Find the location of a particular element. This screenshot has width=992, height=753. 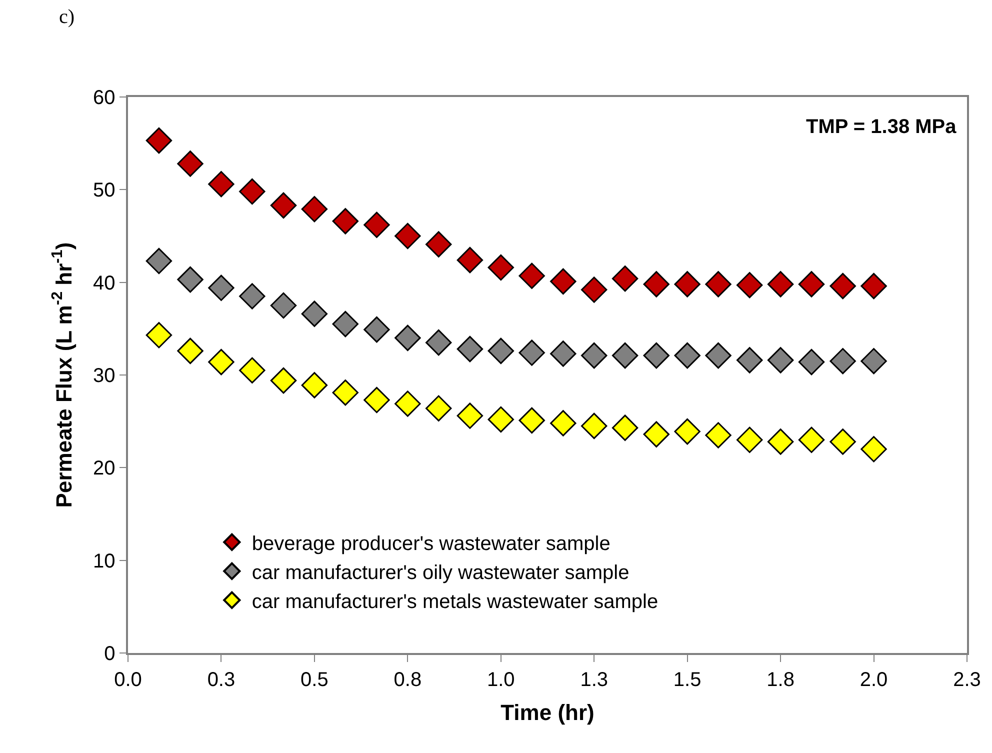

x-tick-label: 0.3 is located at coordinates (221, 679).